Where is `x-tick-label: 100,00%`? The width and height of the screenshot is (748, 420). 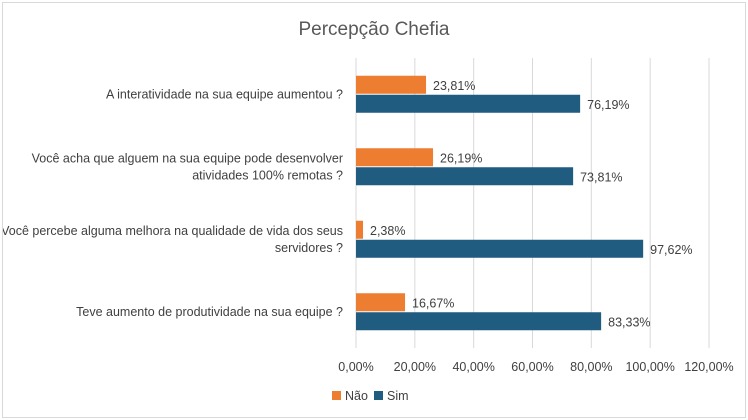 x-tick-label: 100,00% is located at coordinates (649, 367).